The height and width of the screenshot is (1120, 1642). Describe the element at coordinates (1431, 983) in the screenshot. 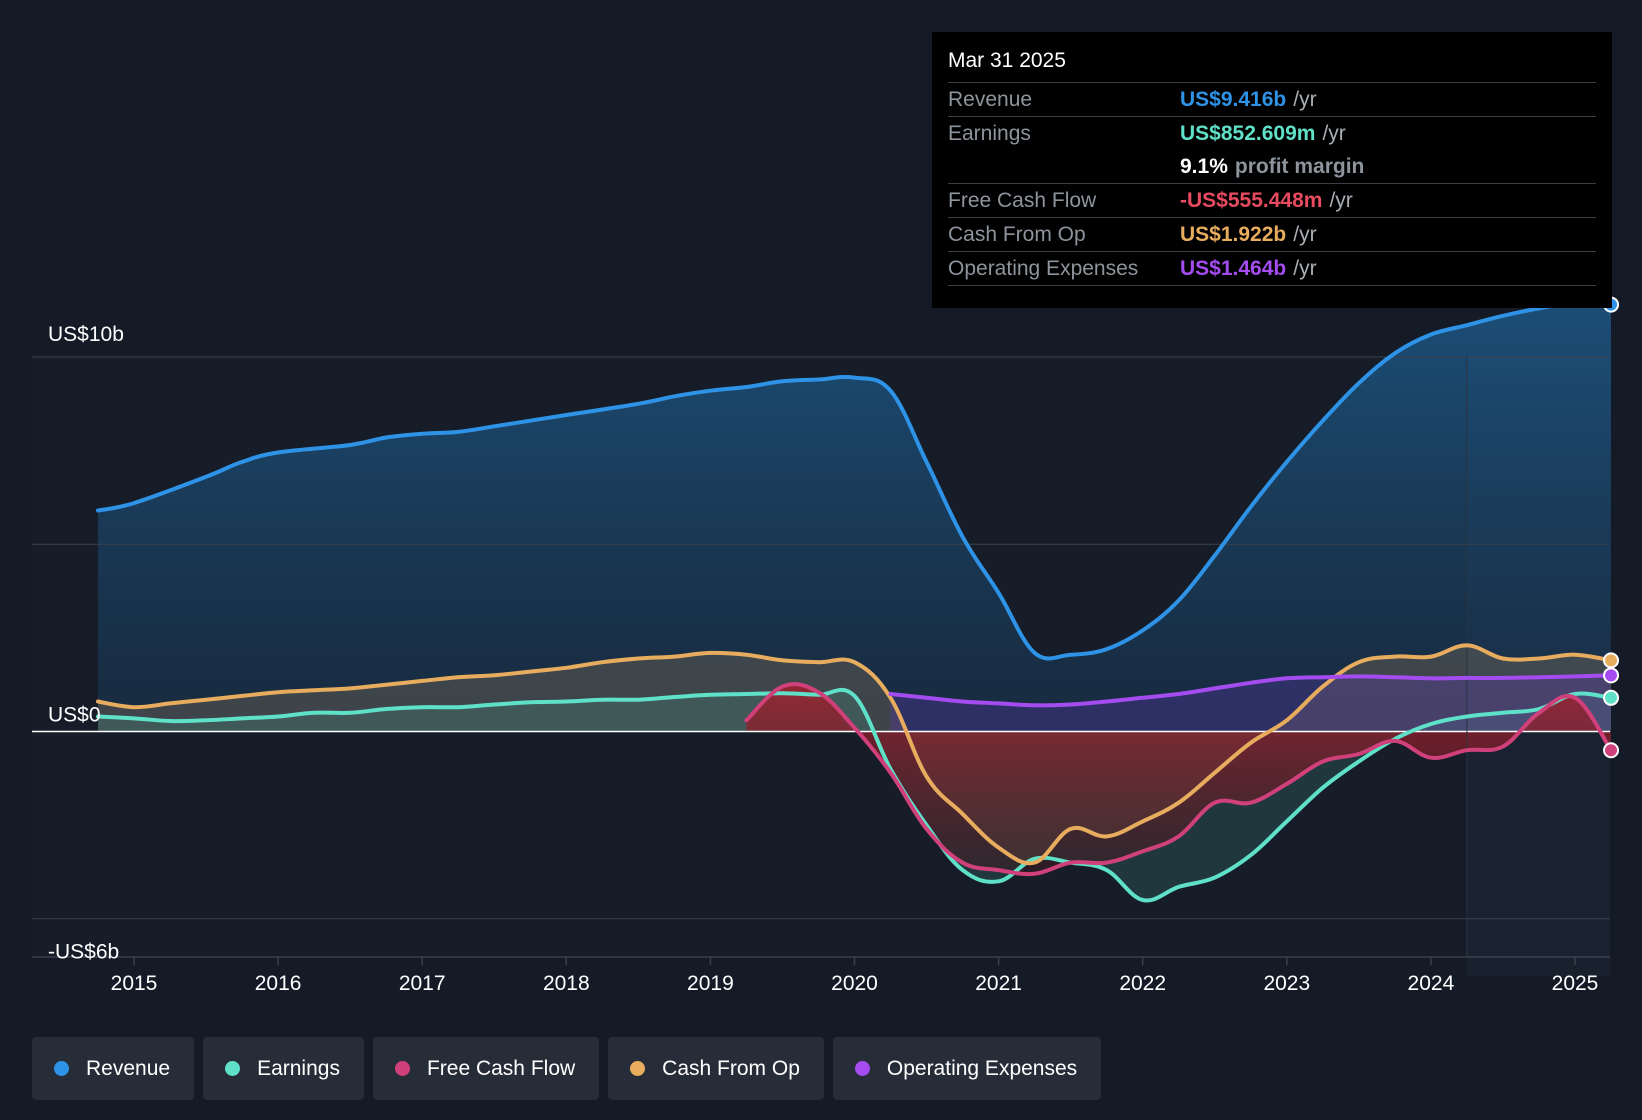

I see `x-tick-label: 2024` at that location.